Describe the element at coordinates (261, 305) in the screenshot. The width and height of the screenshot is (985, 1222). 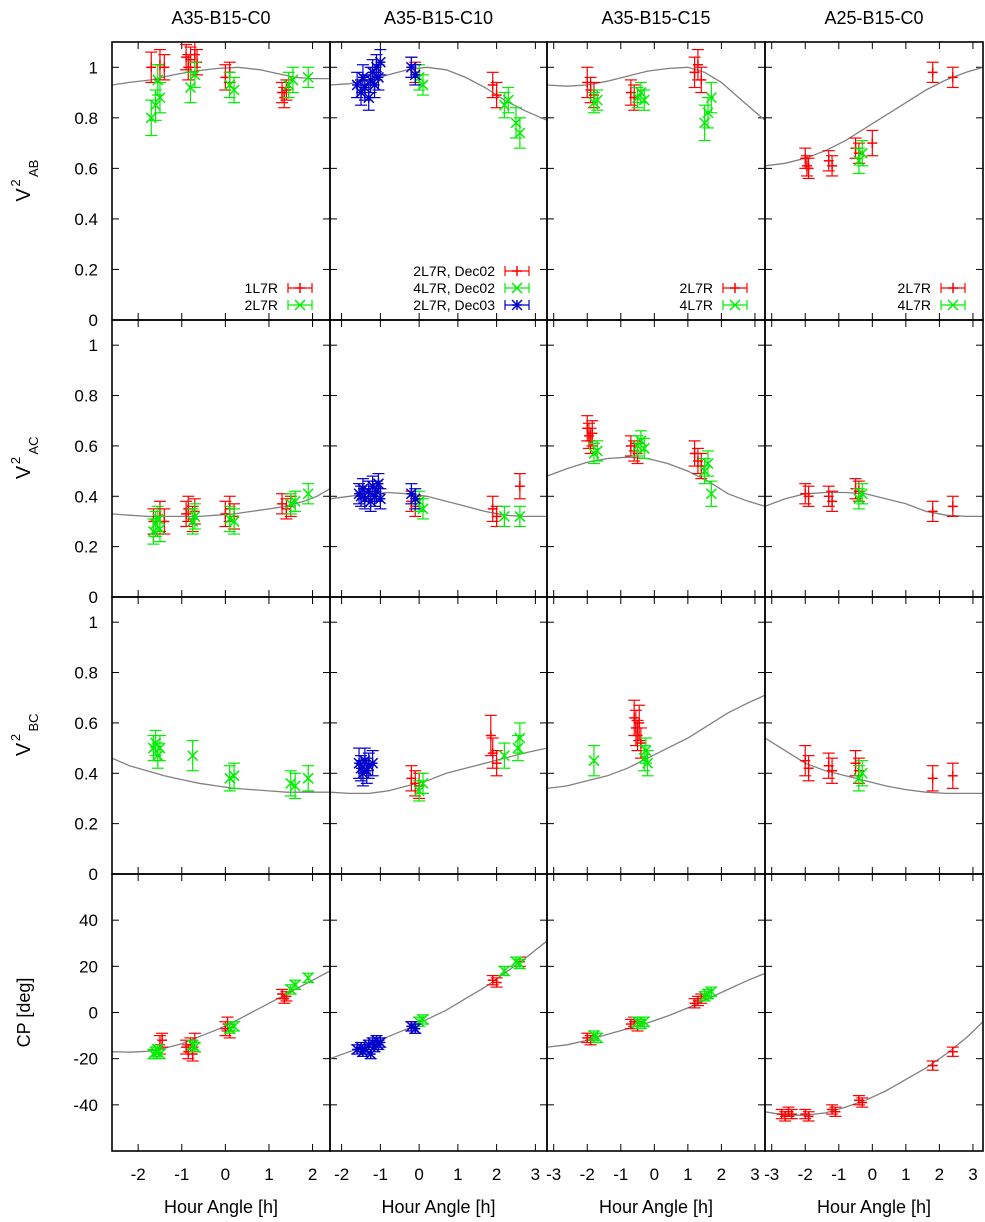
I see `legend-label: 2L7R` at that location.